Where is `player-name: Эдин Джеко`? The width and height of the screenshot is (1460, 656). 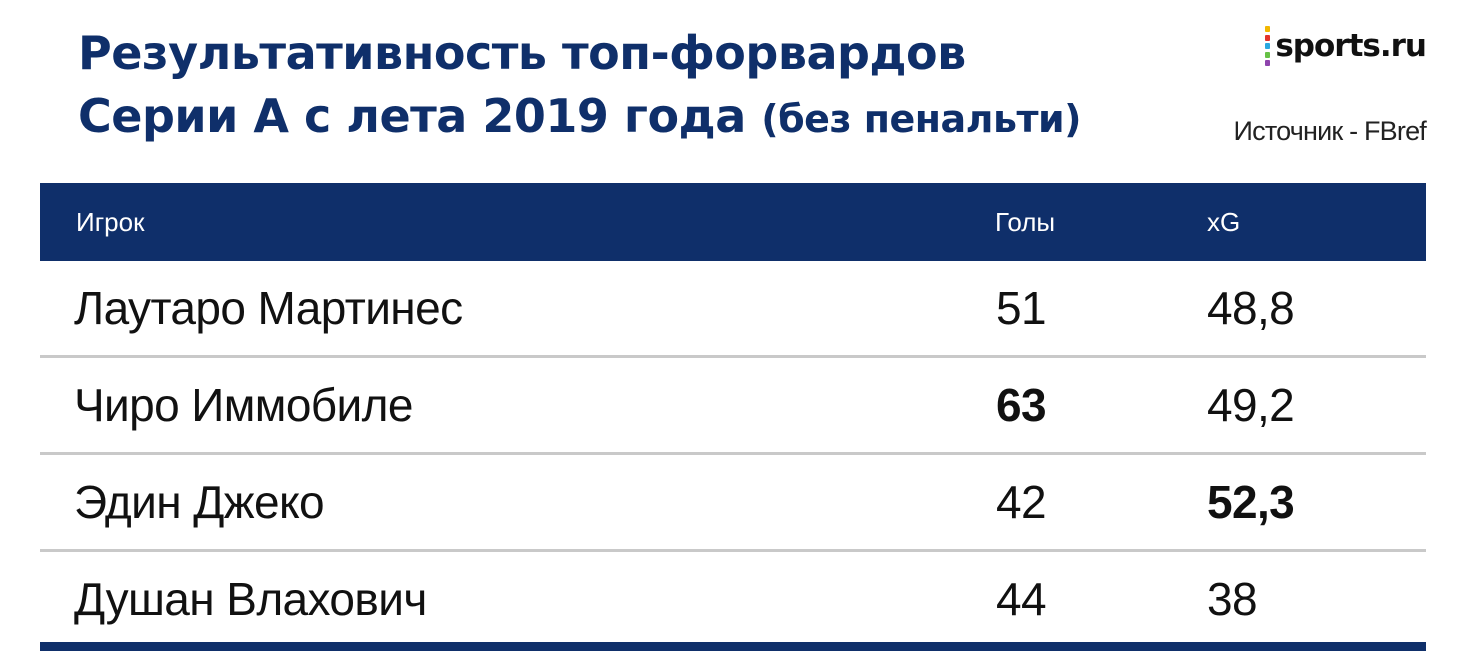 player-name: Эдин Джеко is located at coordinates (199, 502).